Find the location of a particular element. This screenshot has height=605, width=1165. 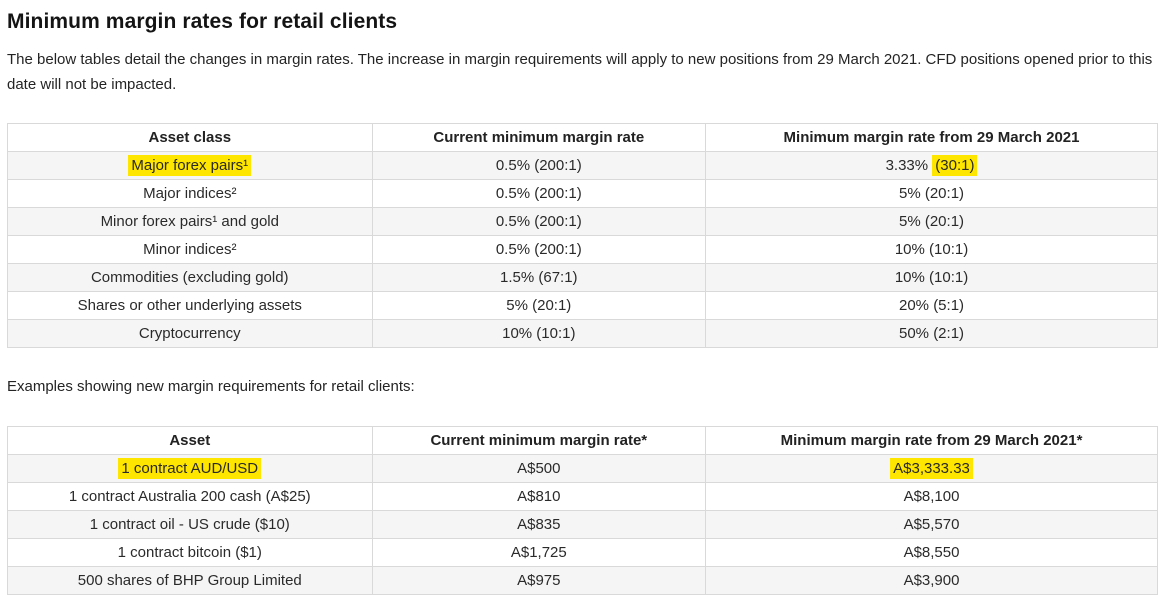

cell-asset: 1 contract oil - US crude ($10) is located at coordinates (190, 524).